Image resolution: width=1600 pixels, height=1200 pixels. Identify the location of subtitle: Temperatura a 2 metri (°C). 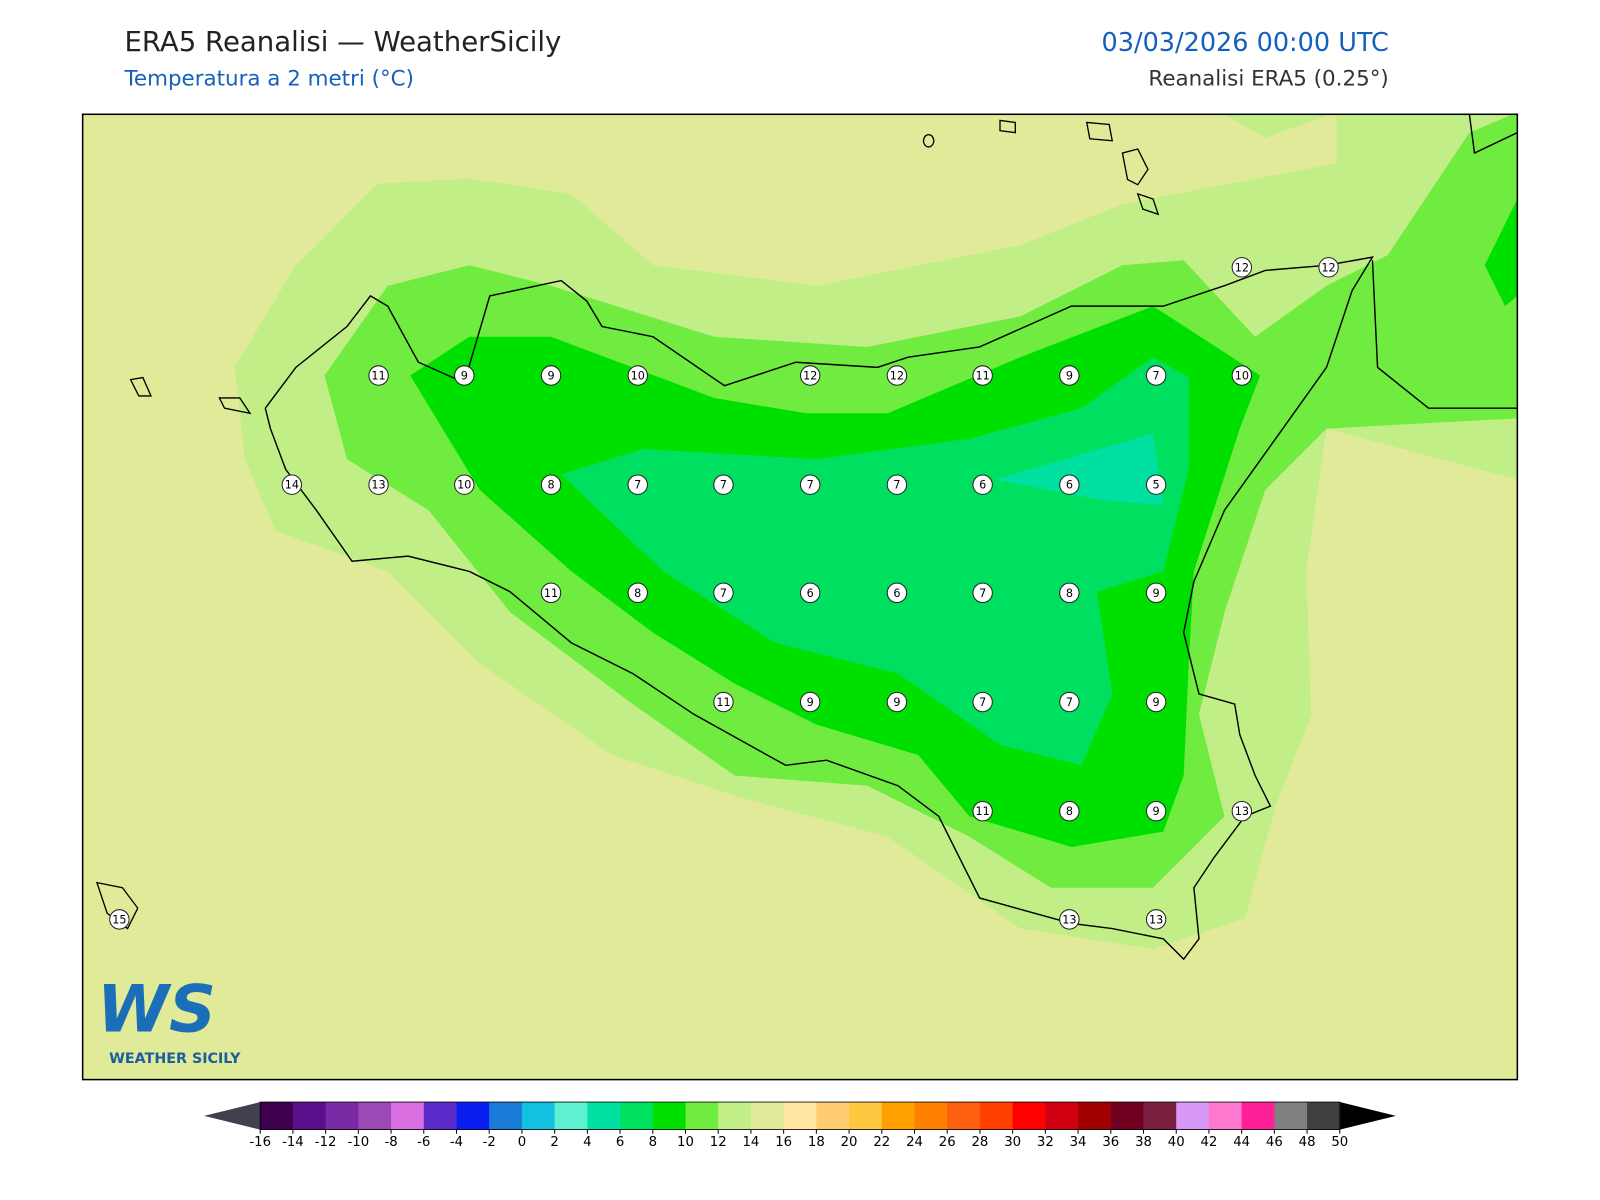
(268, 79).